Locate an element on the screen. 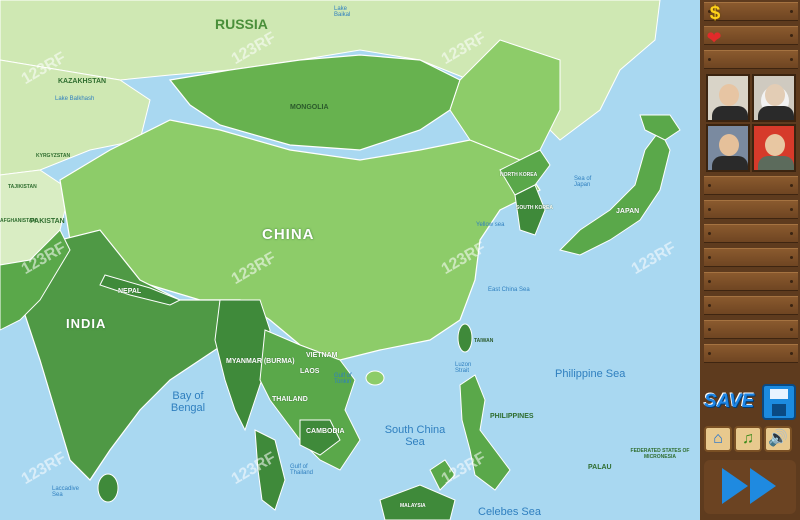  label-cambodia: CAMBODIA is located at coordinates (325, 431).